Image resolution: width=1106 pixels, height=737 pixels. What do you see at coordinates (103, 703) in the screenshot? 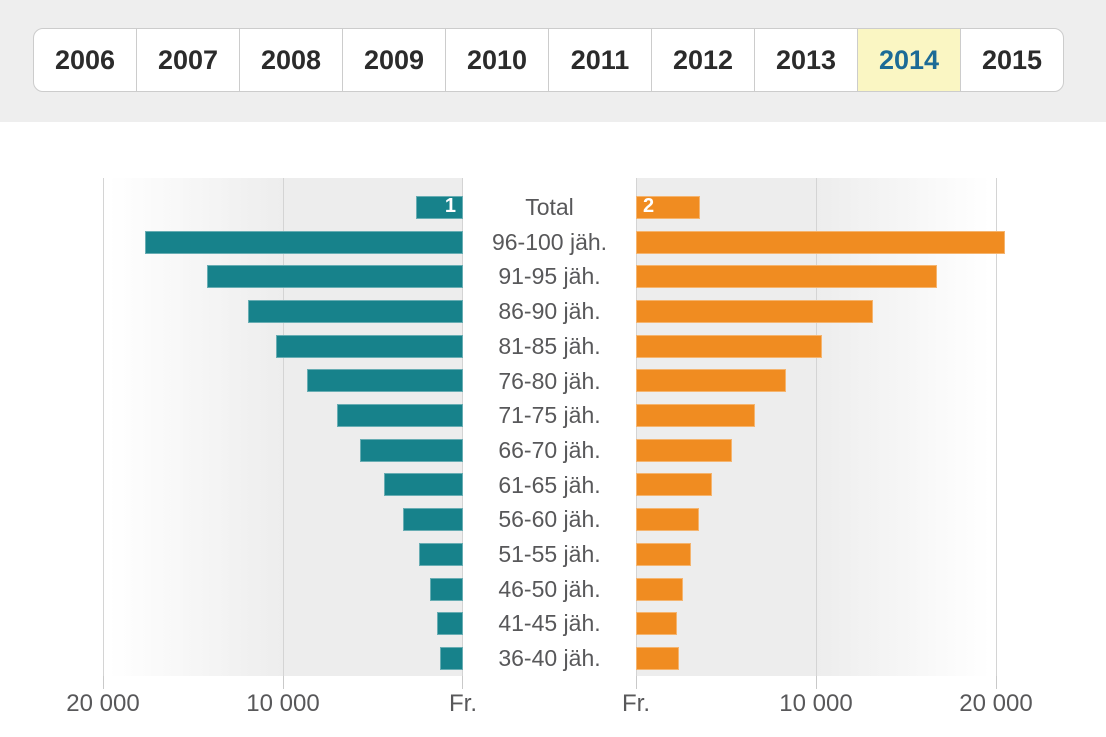
I see `axis-label-left-20000: 20 000` at bounding box center [103, 703].